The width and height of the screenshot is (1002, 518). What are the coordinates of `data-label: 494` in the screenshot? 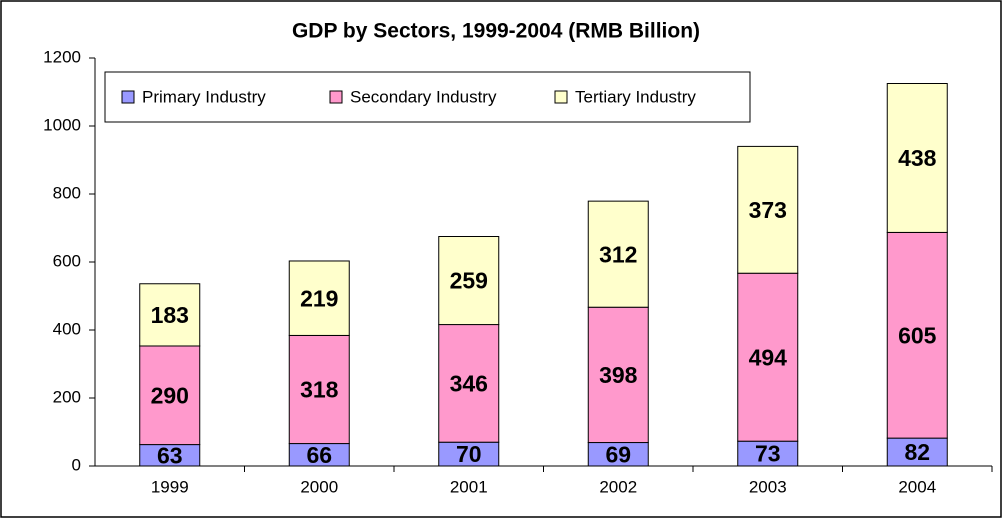 It's located at (768, 357).